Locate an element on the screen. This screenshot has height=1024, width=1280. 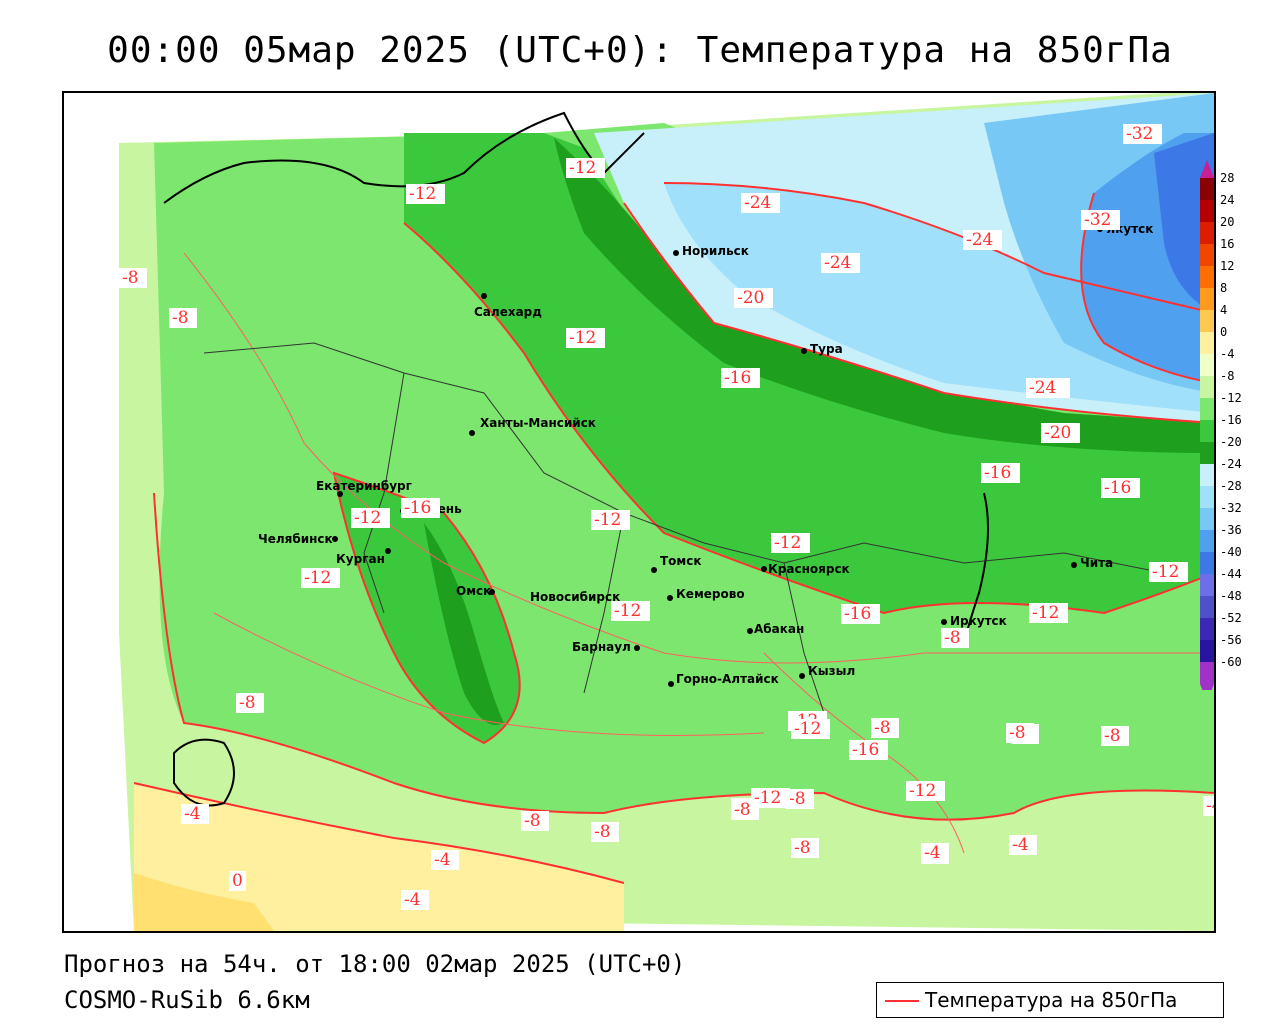
colorbar-tick-label: -52 is located at coordinates (1231, 618).